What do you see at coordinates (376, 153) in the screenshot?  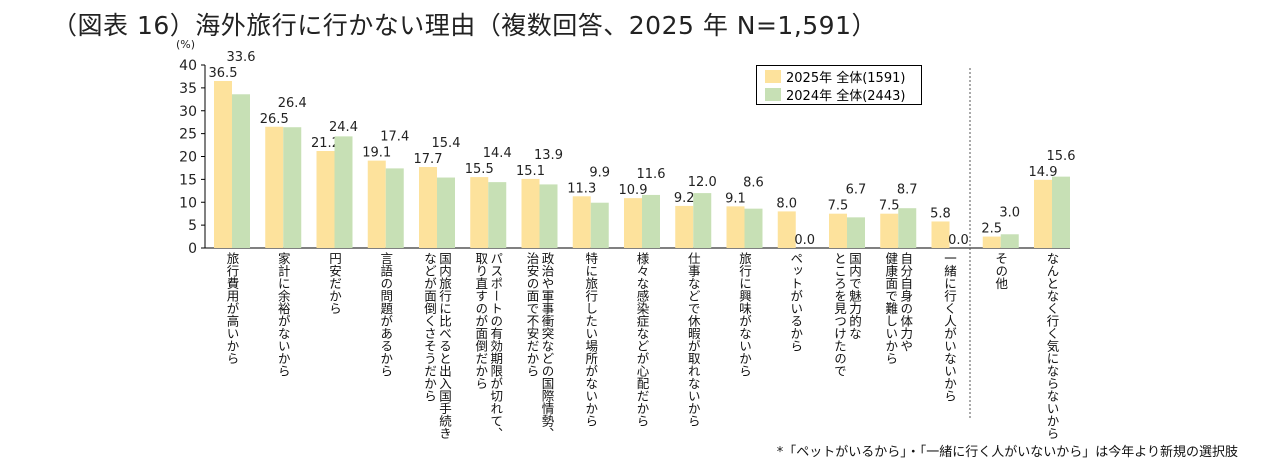 I see `data-label: 19.1` at bounding box center [376, 153].